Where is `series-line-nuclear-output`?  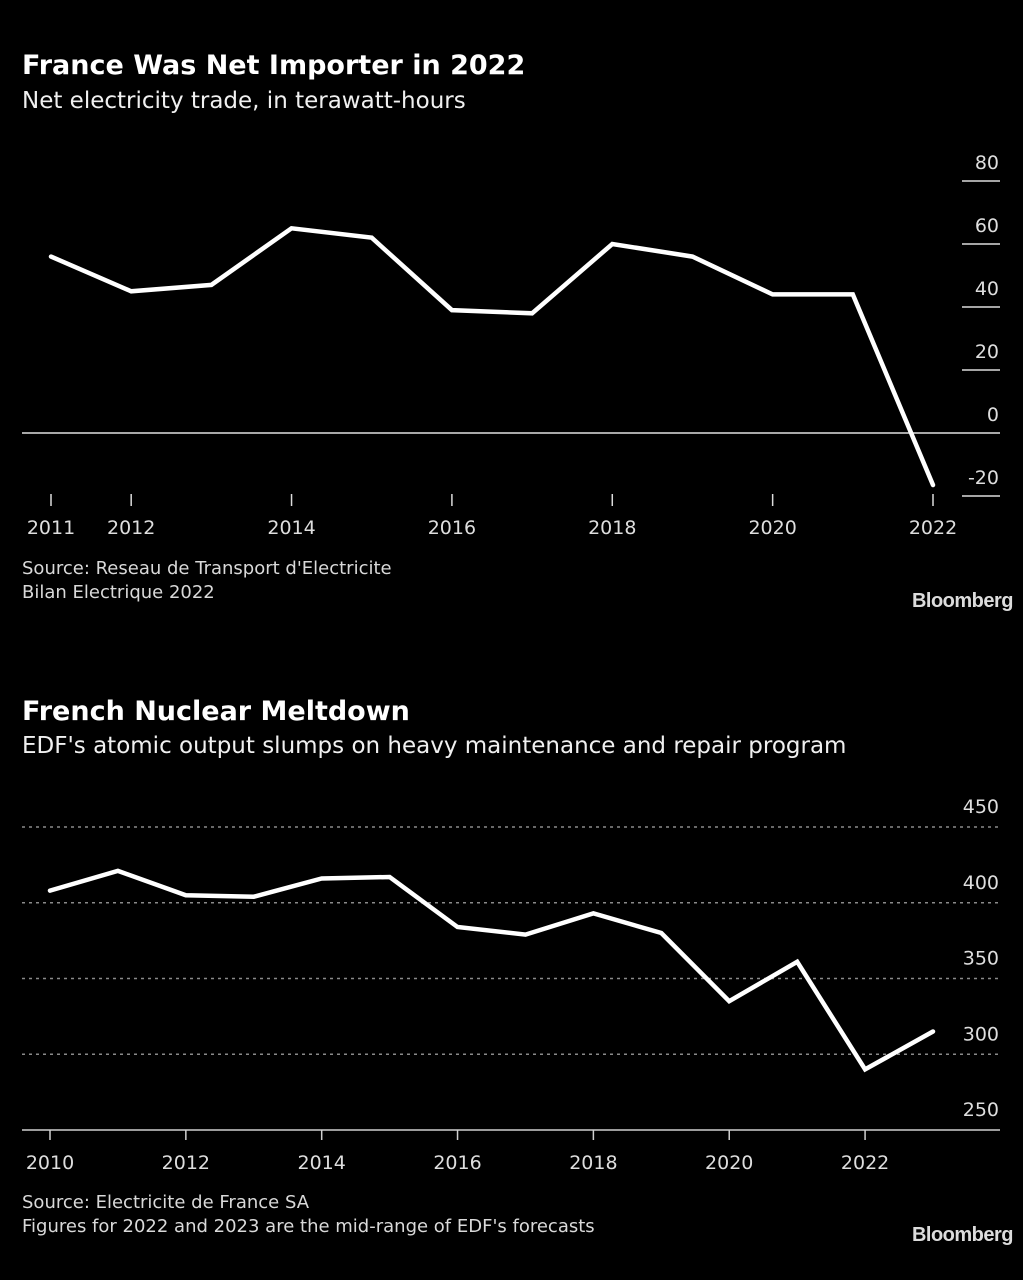
series-line-nuclear-output is located at coordinates (491, 970).